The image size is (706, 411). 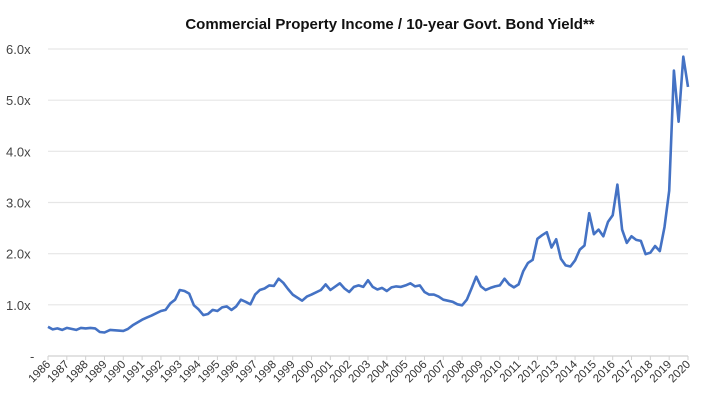 What do you see at coordinates (18, 254) in the screenshot?
I see `y-tick-label: 2.0x` at bounding box center [18, 254].